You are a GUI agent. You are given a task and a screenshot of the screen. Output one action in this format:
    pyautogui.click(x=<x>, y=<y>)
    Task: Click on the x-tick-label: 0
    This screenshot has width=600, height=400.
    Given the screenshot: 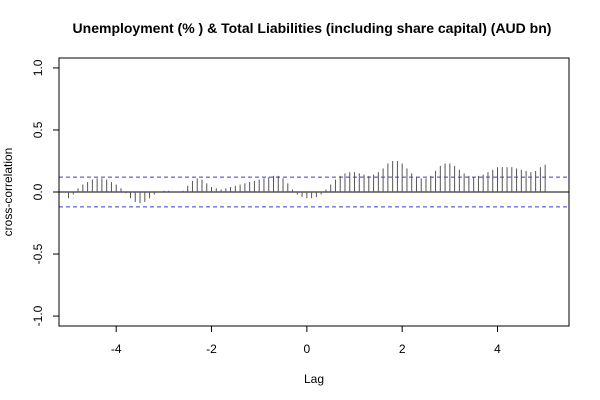 What is the action you would take?
    pyautogui.click(x=307, y=349)
    